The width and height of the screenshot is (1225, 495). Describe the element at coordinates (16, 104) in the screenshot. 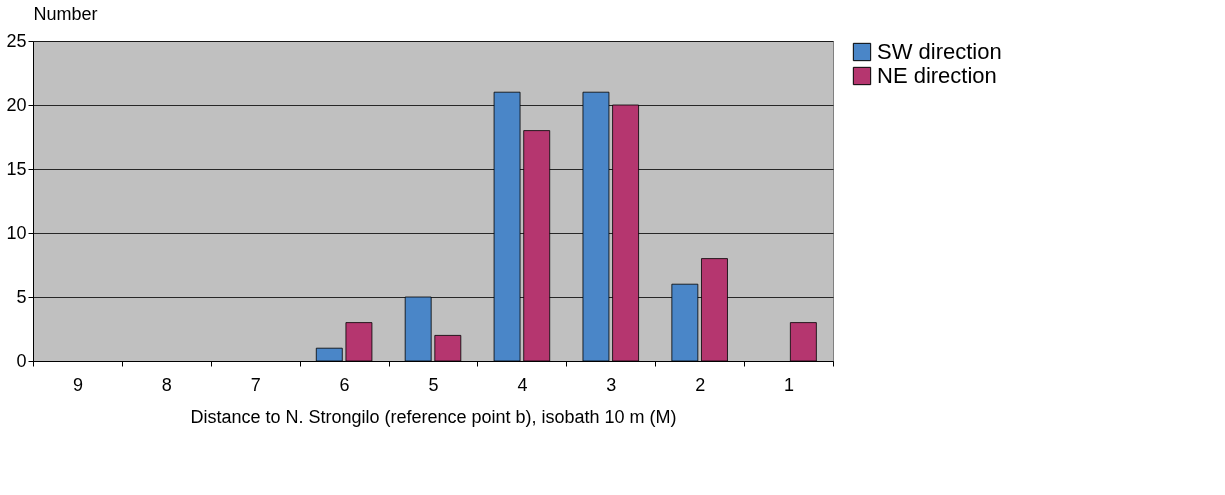

I see `y-tick-label: 20` at that location.